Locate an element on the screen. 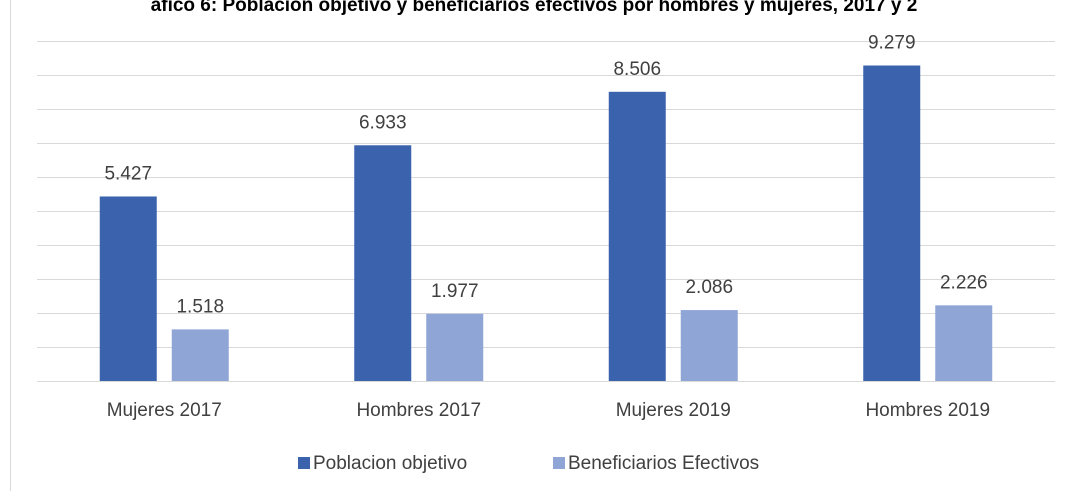 The width and height of the screenshot is (1068, 491). legend-label: Poblacion objetivo is located at coordinates (390, 463).